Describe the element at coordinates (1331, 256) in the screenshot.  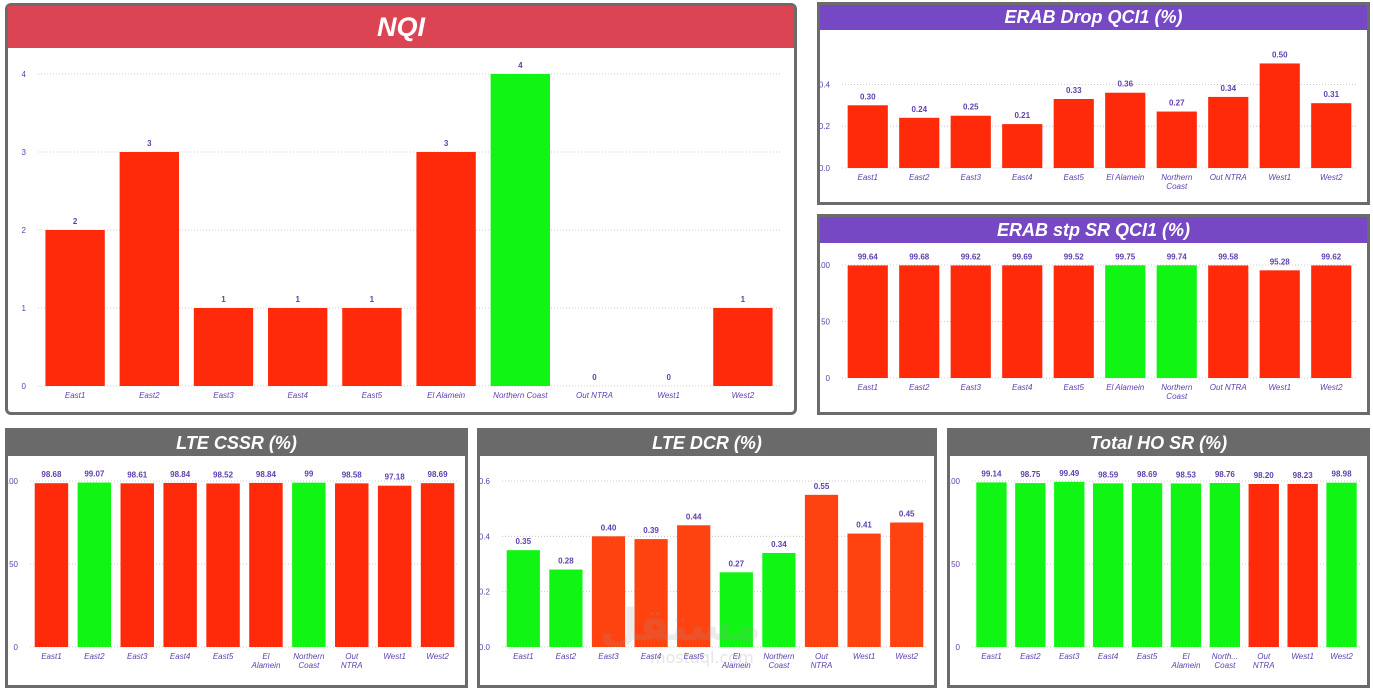
I see `data-label: 99.62` at that location.